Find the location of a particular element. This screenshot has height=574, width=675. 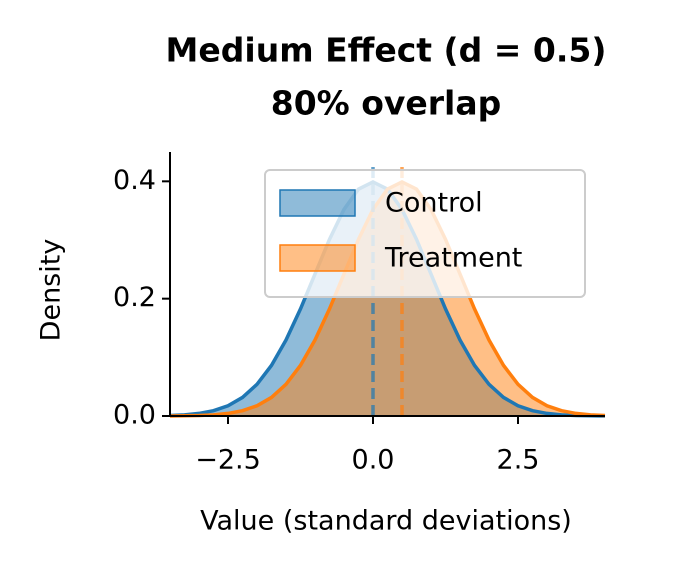

y-axis-label: Density is located at coordinates (51, 290).